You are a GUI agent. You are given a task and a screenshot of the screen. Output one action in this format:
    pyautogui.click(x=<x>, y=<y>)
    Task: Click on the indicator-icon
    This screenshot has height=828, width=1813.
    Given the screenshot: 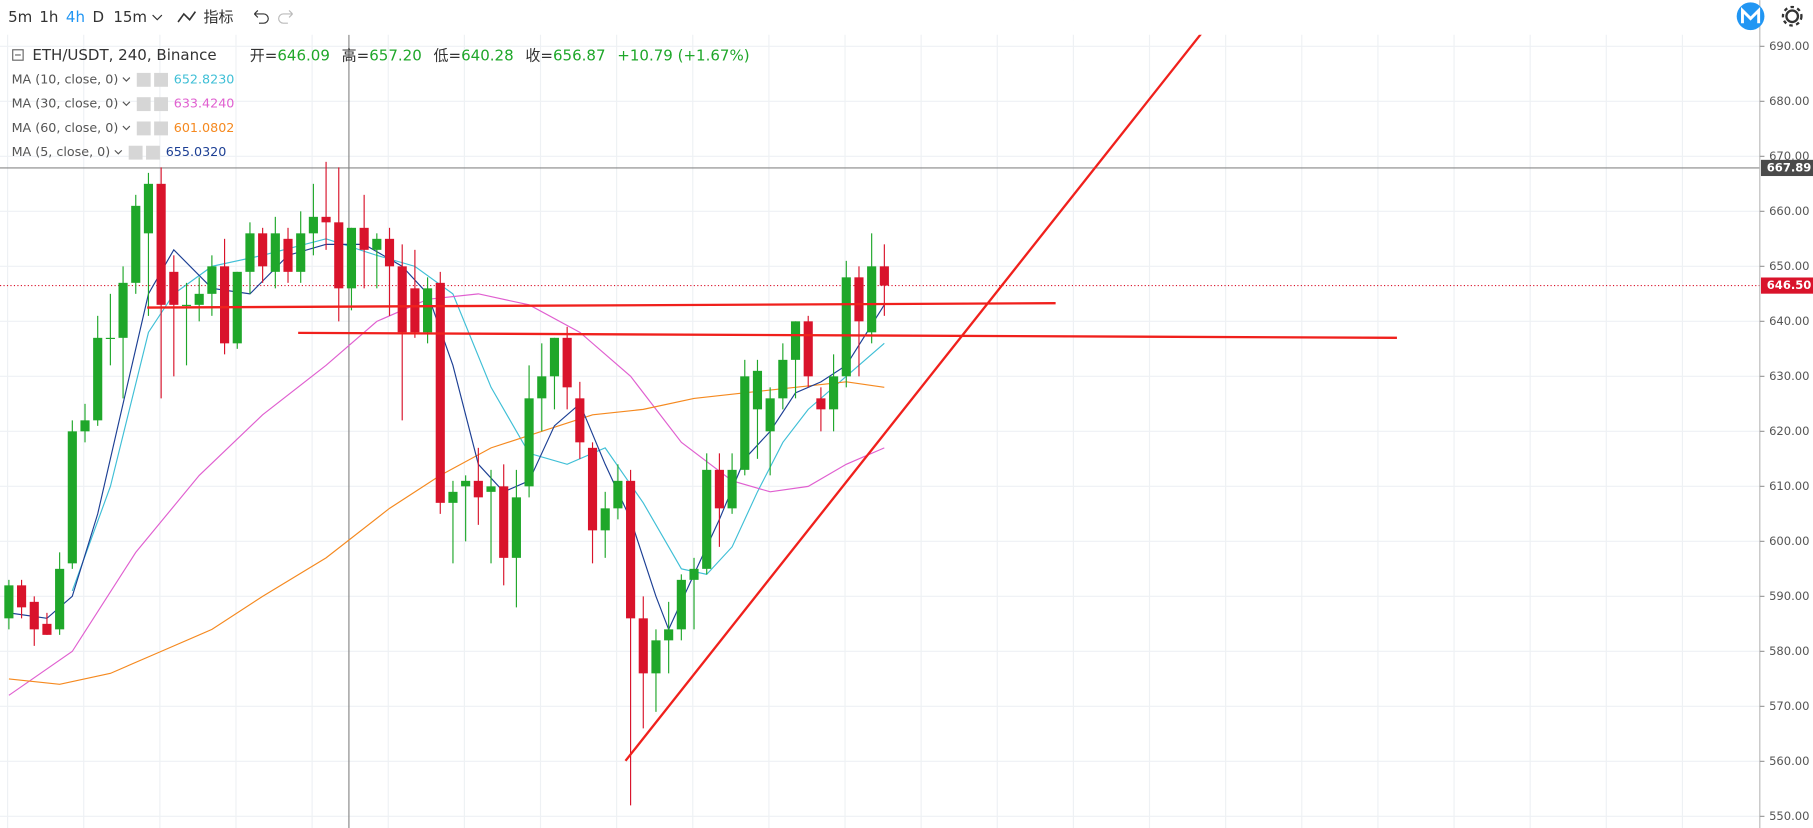 What is the action you would take?
    pyautogui.click(x=187, y=17)
    